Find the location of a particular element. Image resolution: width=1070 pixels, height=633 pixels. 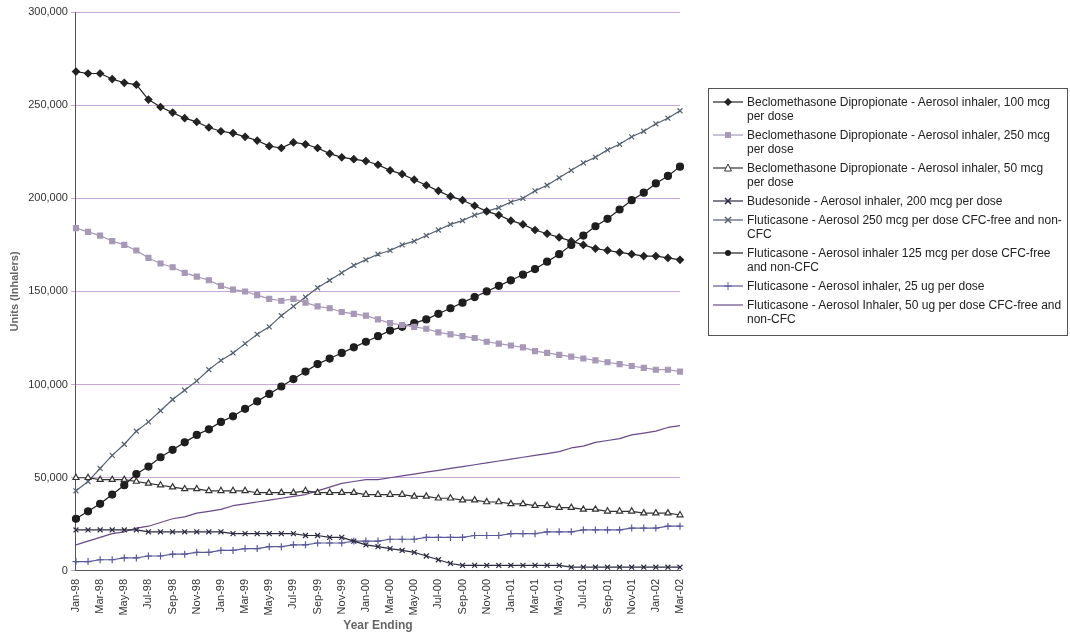

x-tick-label: Mar-99 is located at coordinates (244, 596).